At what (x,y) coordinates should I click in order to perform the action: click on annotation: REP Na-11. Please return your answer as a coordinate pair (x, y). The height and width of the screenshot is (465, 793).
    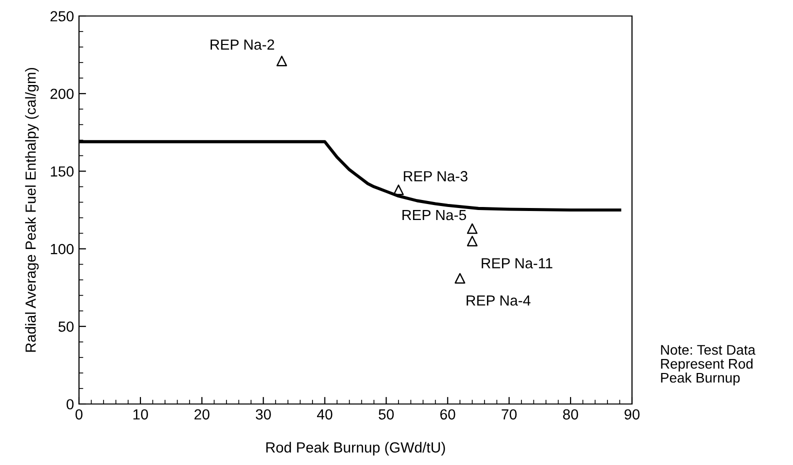
    Looking at the image, I should click on (517, 263).